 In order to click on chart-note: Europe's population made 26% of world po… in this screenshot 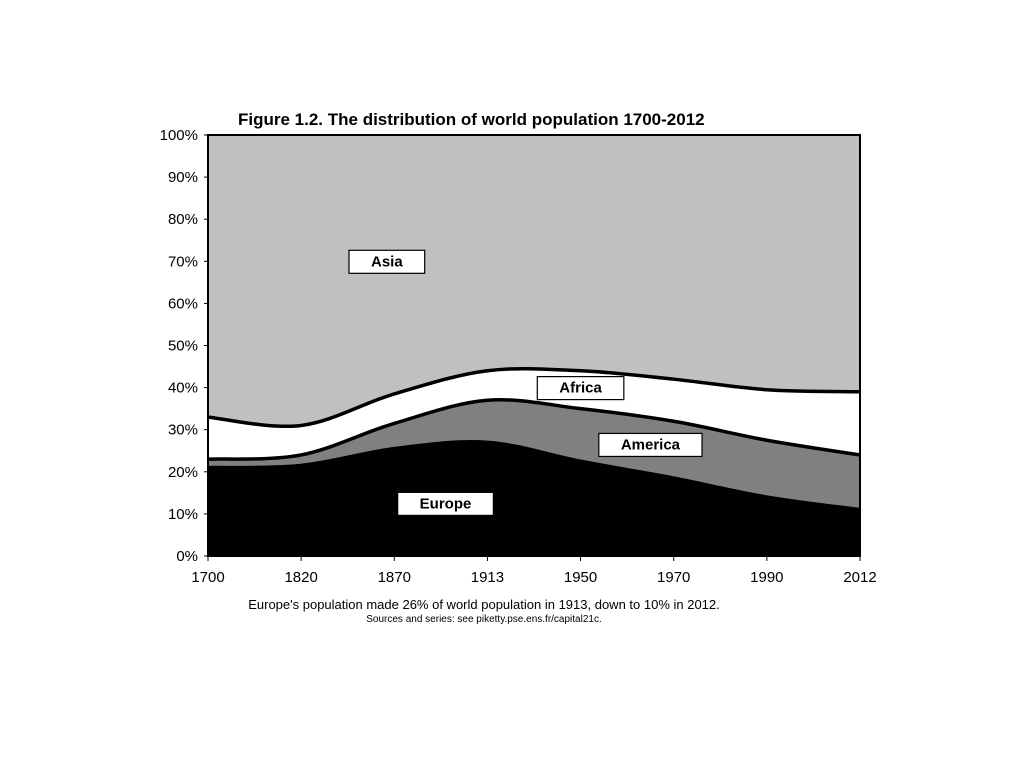, I will do `click(484, 604)`.